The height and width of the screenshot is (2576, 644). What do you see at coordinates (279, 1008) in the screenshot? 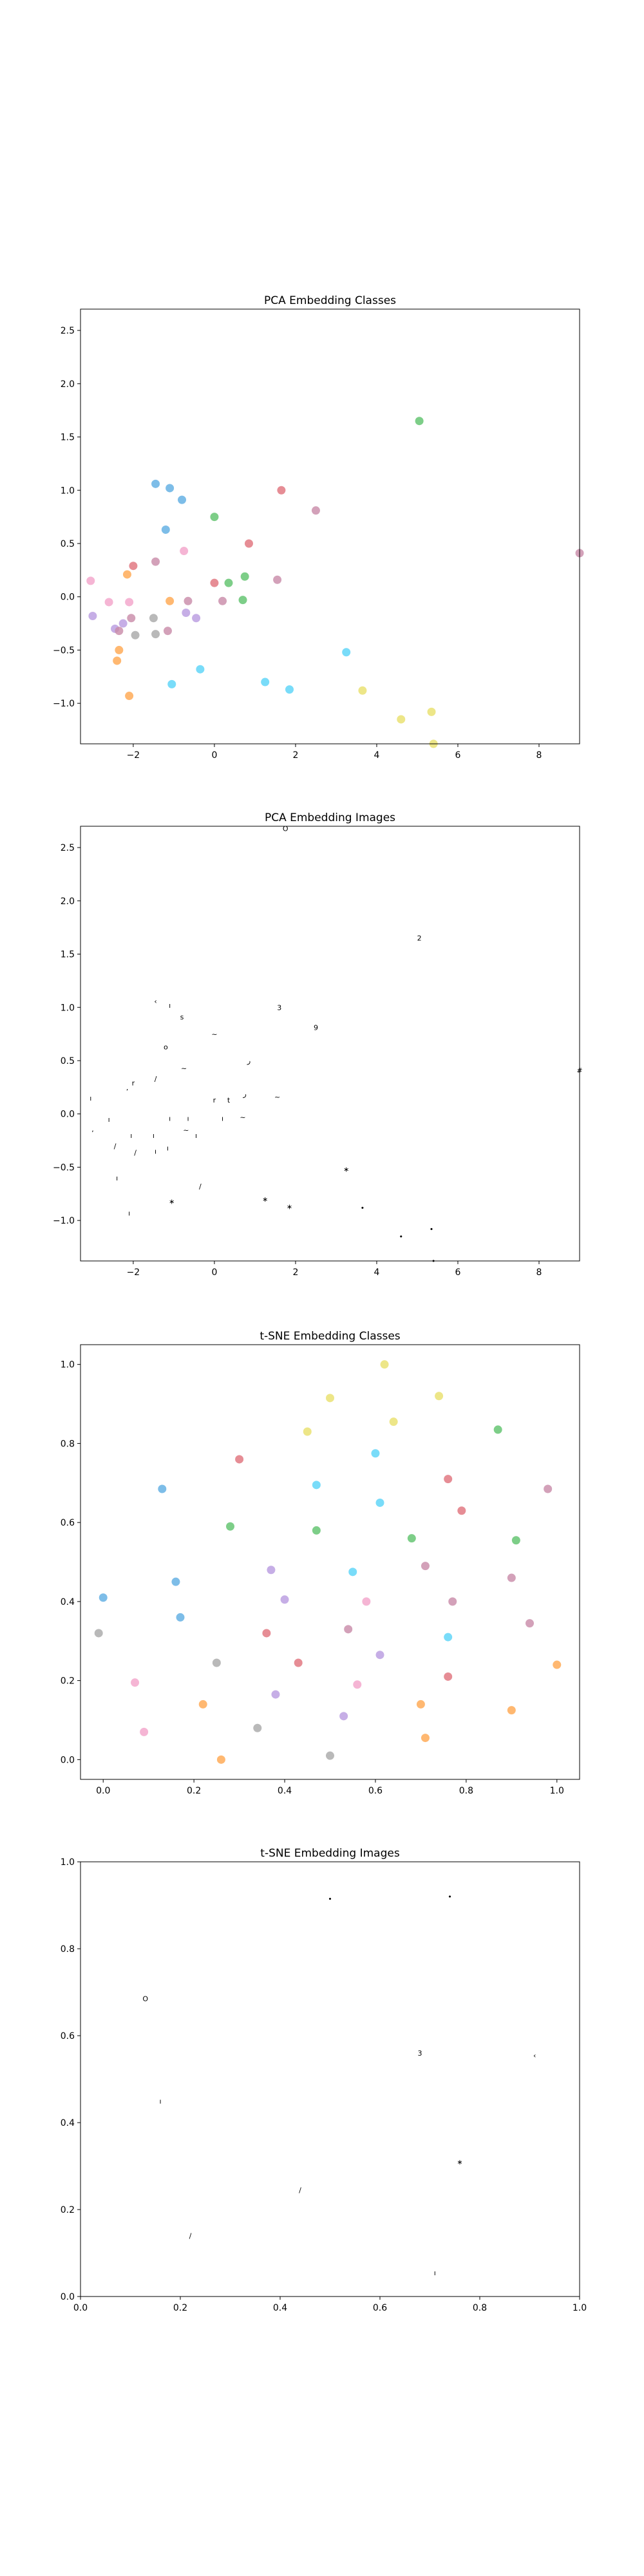
I see `image-thumbnail-marker: 3` at bounding box center [279, 1008].